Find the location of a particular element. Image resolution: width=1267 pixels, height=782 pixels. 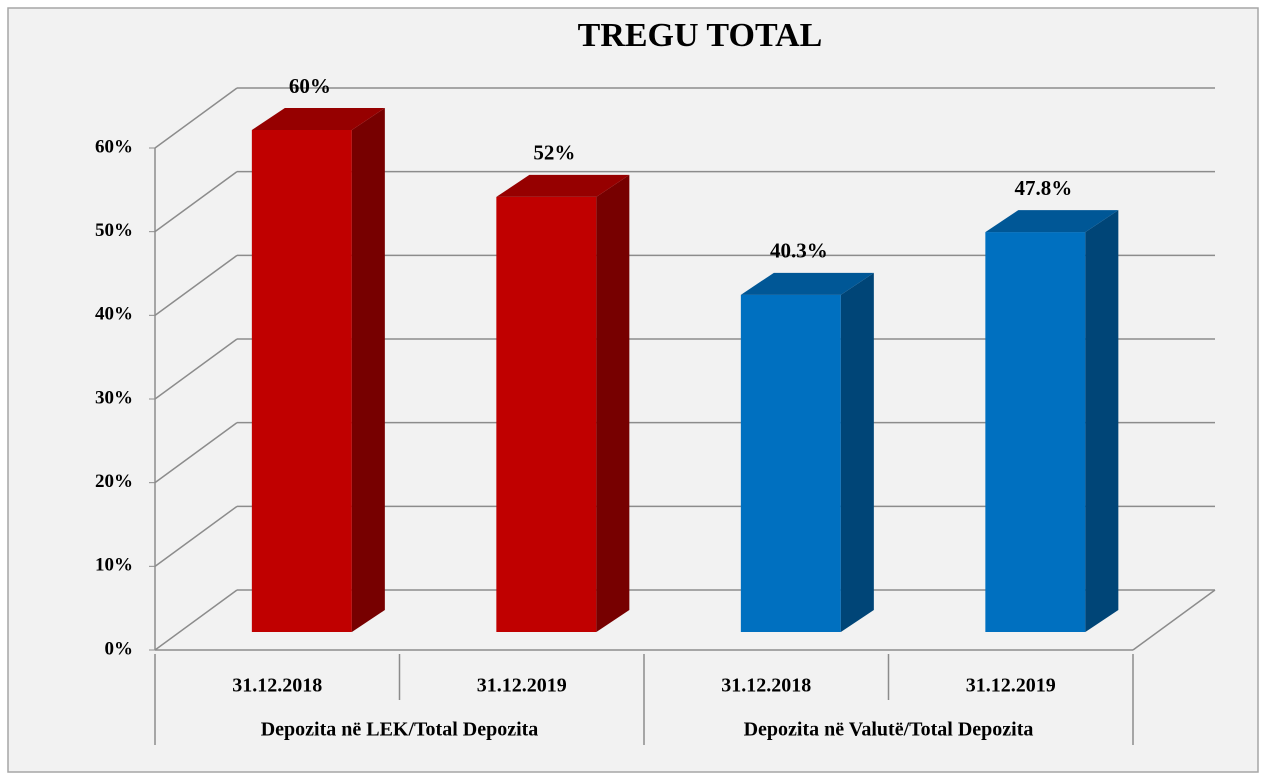

data-label: 47.8% is located at coordinates (1043, 188).